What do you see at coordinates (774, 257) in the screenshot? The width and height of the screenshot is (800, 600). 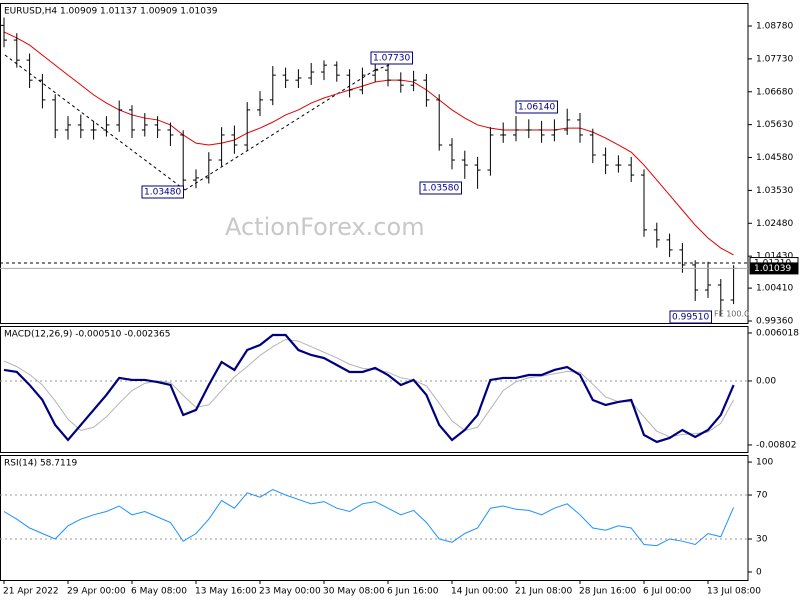 I see `y-tick-label: 1.01430` at bounding box center [774, 257].